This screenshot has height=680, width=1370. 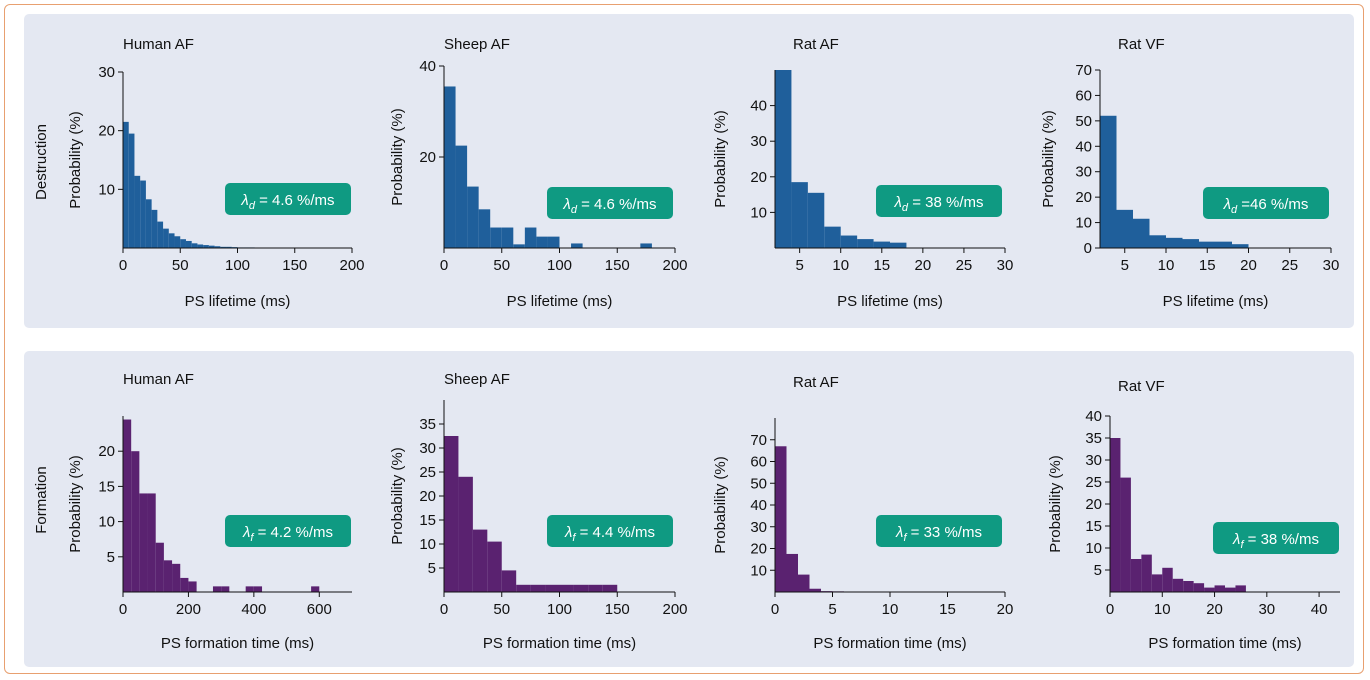 What do you see at coordinates (427, 520) in the screenshot?
I see `y-tick-label: 15` at bounding box center [427, 520].